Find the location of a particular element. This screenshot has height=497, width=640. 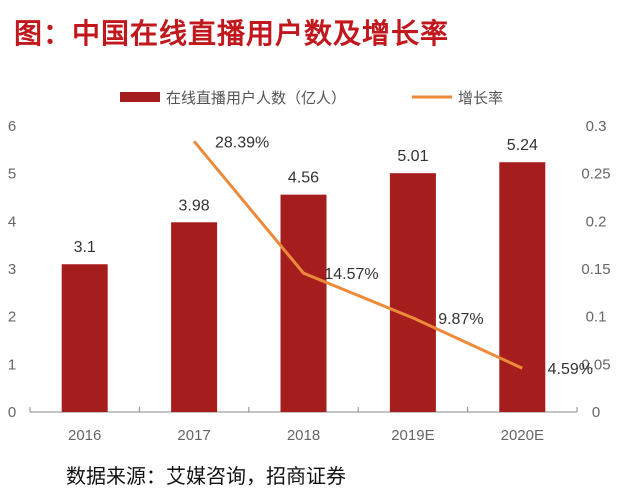

y-right-tick-label: 0.1 is located at coordinates (596, 317).